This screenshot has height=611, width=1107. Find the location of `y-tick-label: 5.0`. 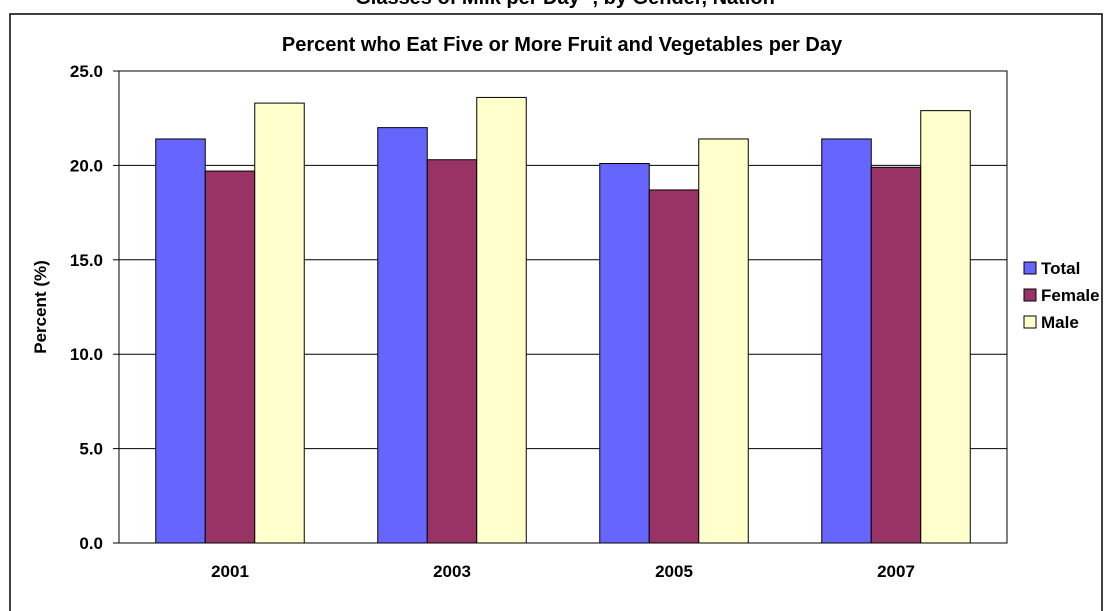

y-tick-label: 5.0 is located at coordinates (91, 449).